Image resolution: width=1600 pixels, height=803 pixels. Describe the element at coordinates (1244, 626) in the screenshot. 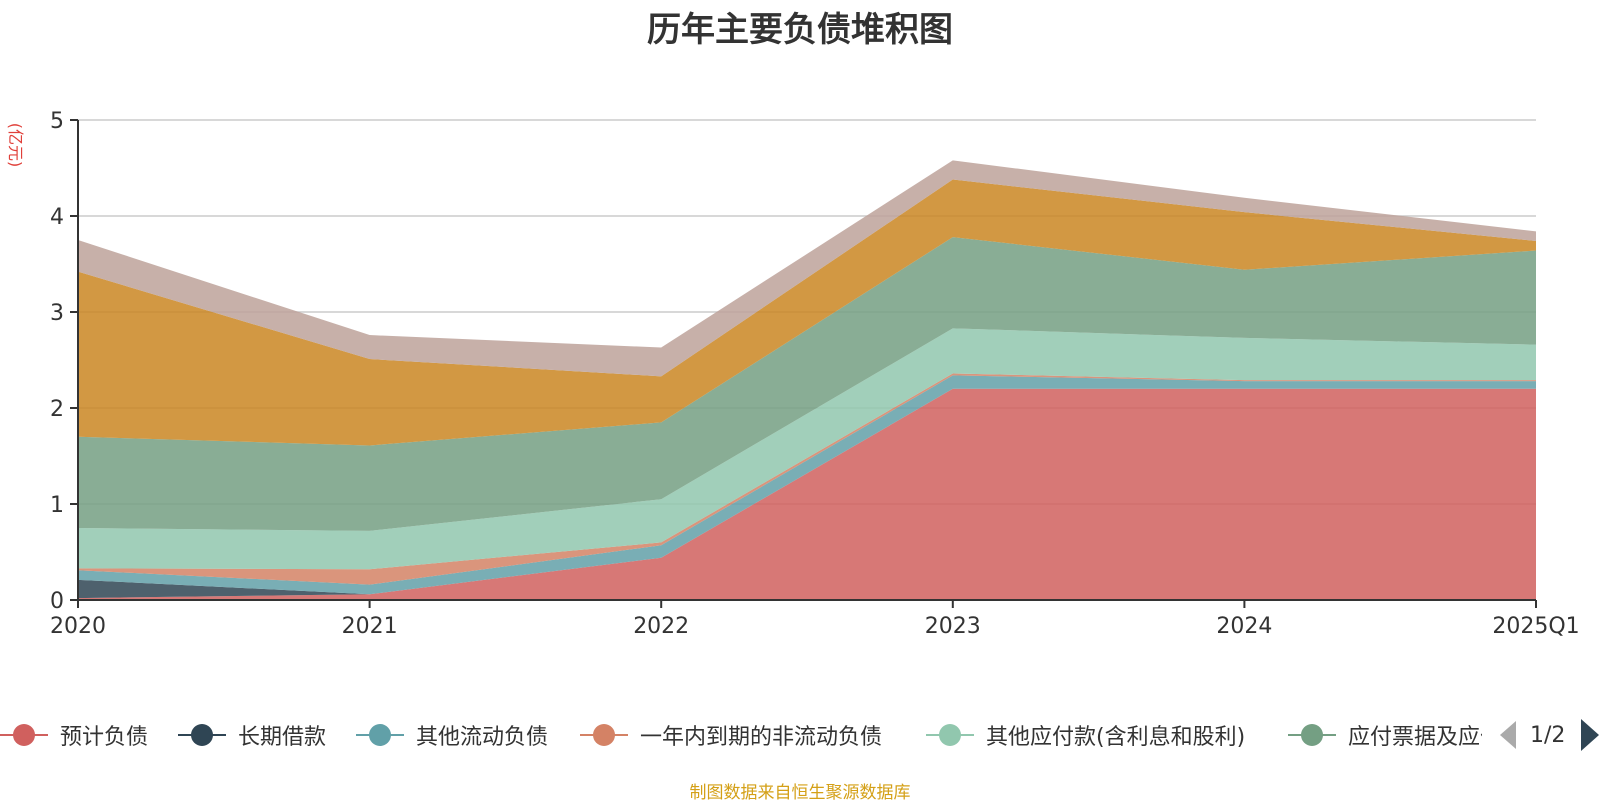

I see `x-tick-label: 2024` at that location.